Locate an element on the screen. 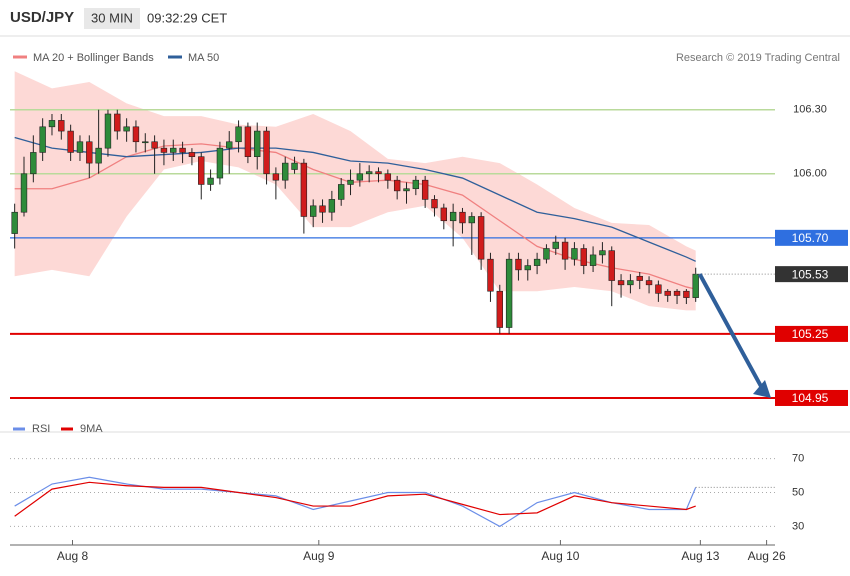 The width and height of the screenshot is (850, 576). x-tick-label: Aug 8 is located at coordinates (73, 556).